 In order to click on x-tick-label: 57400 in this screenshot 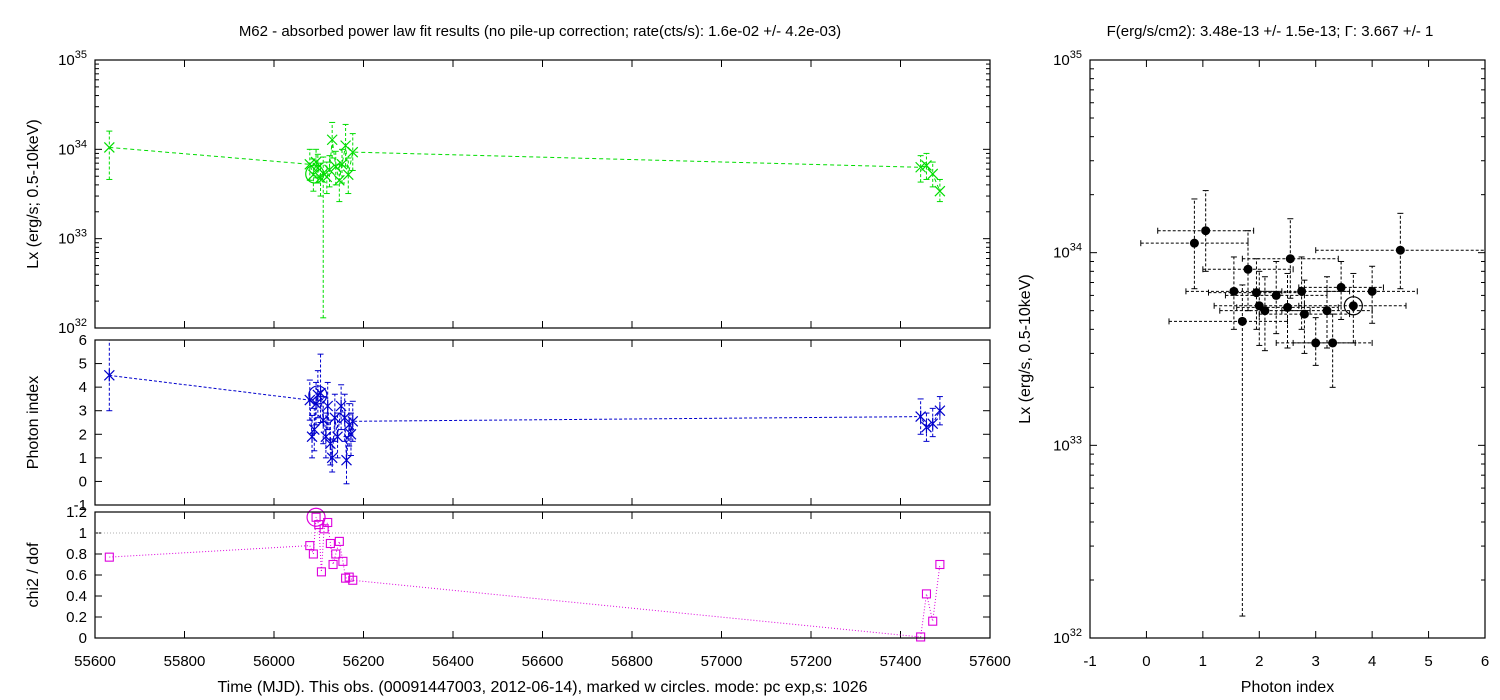, I will do `click(901, 661)`.